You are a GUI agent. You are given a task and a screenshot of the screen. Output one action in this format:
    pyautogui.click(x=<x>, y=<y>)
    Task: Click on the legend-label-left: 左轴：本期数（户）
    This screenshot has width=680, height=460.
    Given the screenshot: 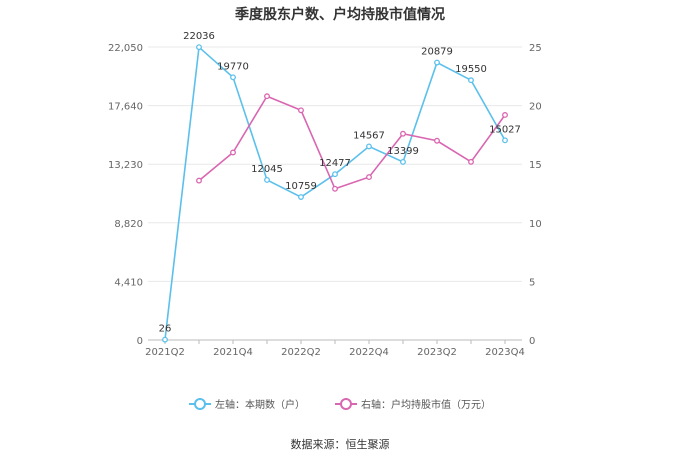 What is the action you would take?
    pyautogui.click(x=260, y=405)
    